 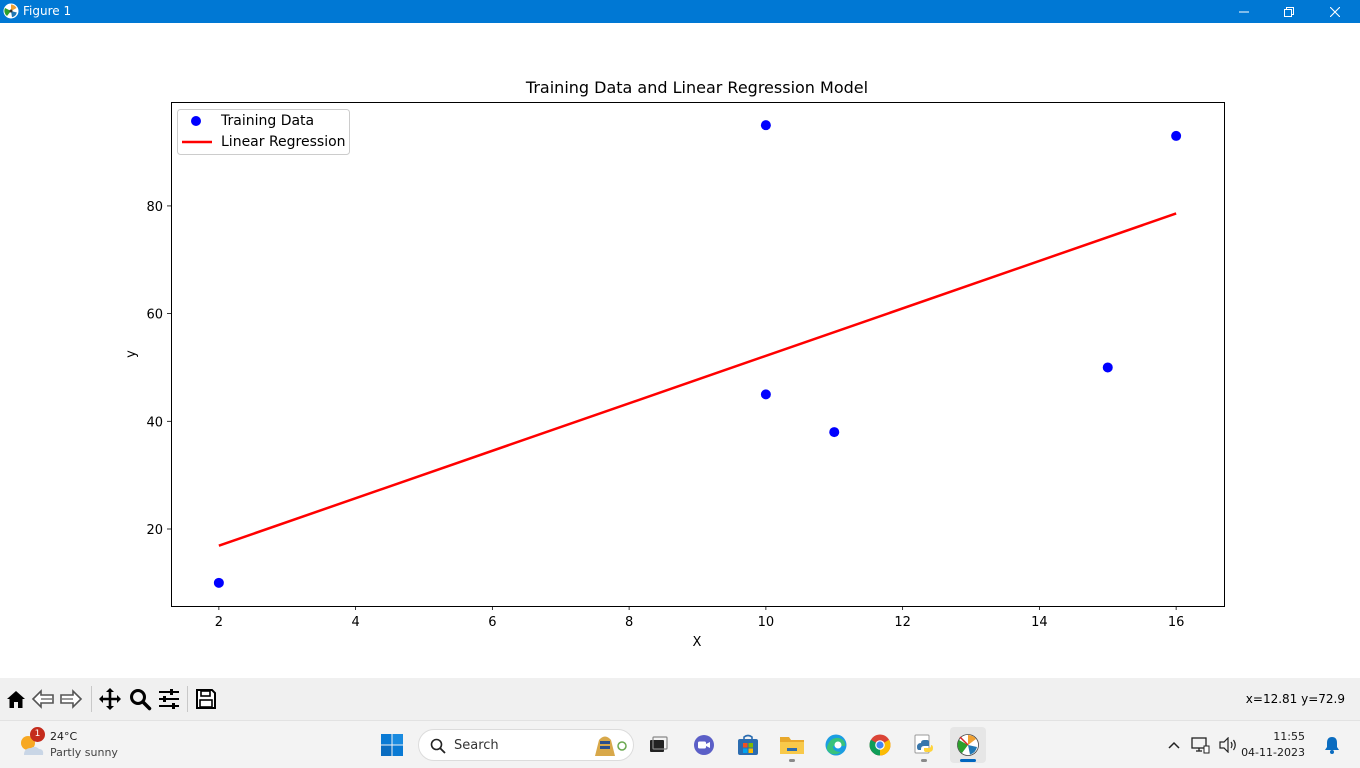 I want to click on back-icon, so click(x=42, y=699).